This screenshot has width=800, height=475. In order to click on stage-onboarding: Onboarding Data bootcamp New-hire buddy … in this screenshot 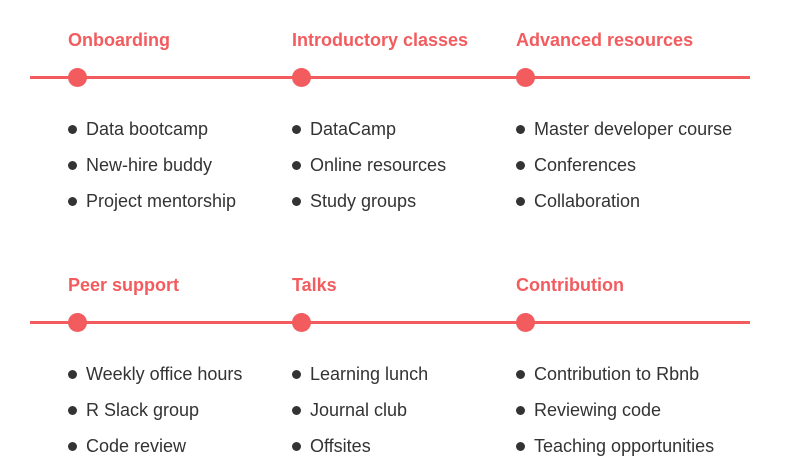, I will do `click(188, 107)`.